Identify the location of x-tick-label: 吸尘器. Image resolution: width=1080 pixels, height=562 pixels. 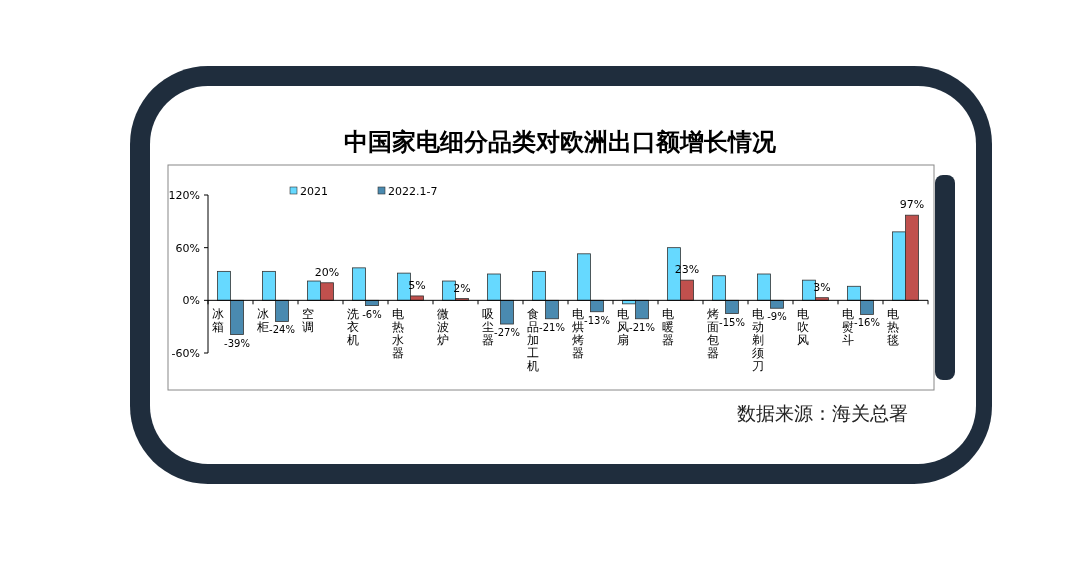
(488, 327).